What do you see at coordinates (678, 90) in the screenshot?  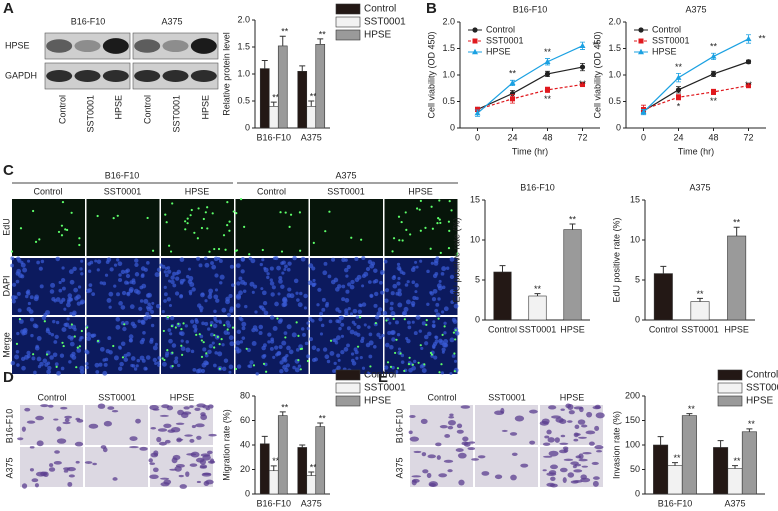 I see `data-point` at bounding box center [678, 90].